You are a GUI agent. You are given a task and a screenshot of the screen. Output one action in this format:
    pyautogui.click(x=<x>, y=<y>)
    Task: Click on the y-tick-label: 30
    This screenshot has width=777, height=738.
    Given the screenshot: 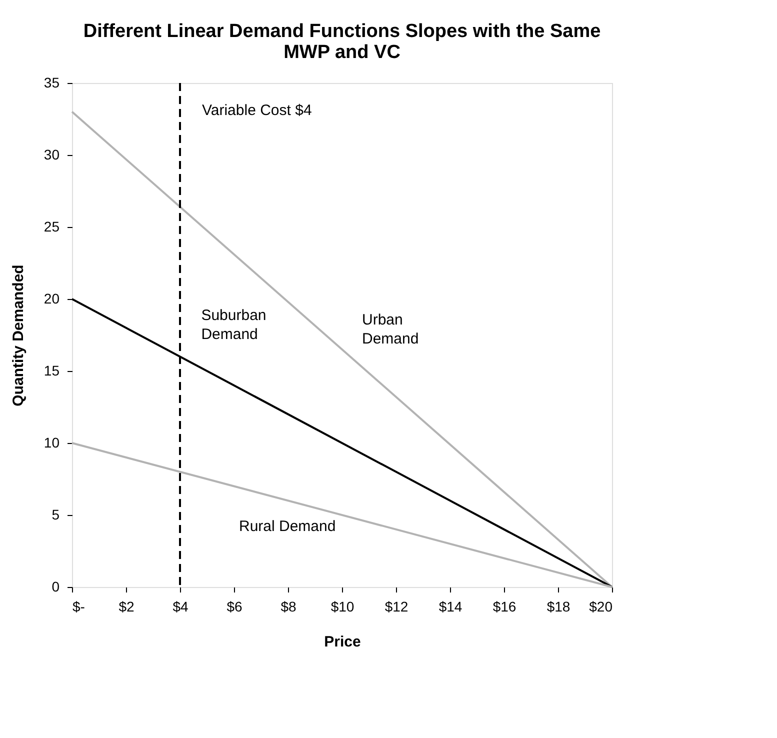 What is the action you would take?
    pyautogui.click(x=52, y=154)
    